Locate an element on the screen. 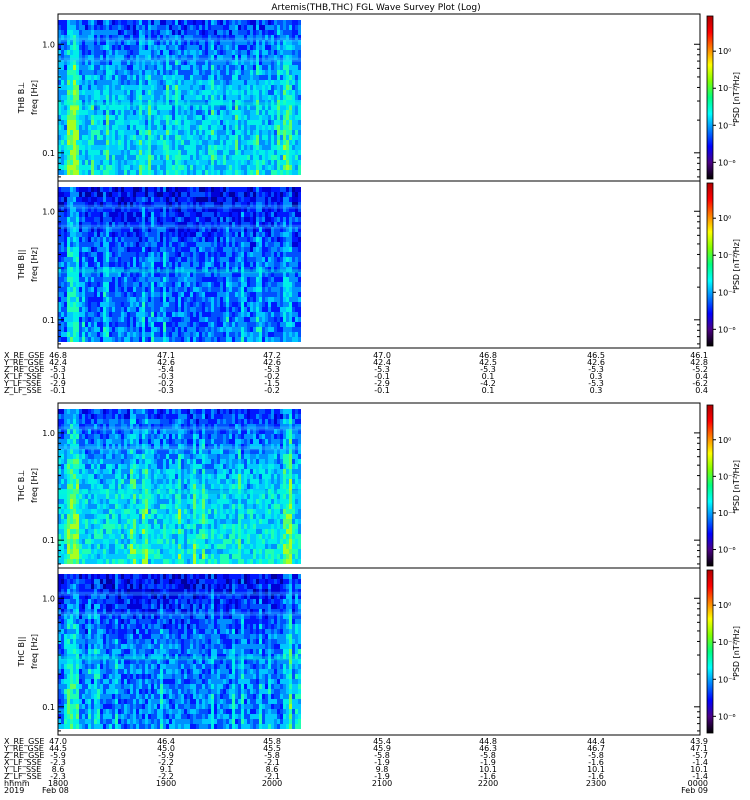 This screenshot has width=750, height=800. coords-value: 42.8 is located at coordinates (699, 362).